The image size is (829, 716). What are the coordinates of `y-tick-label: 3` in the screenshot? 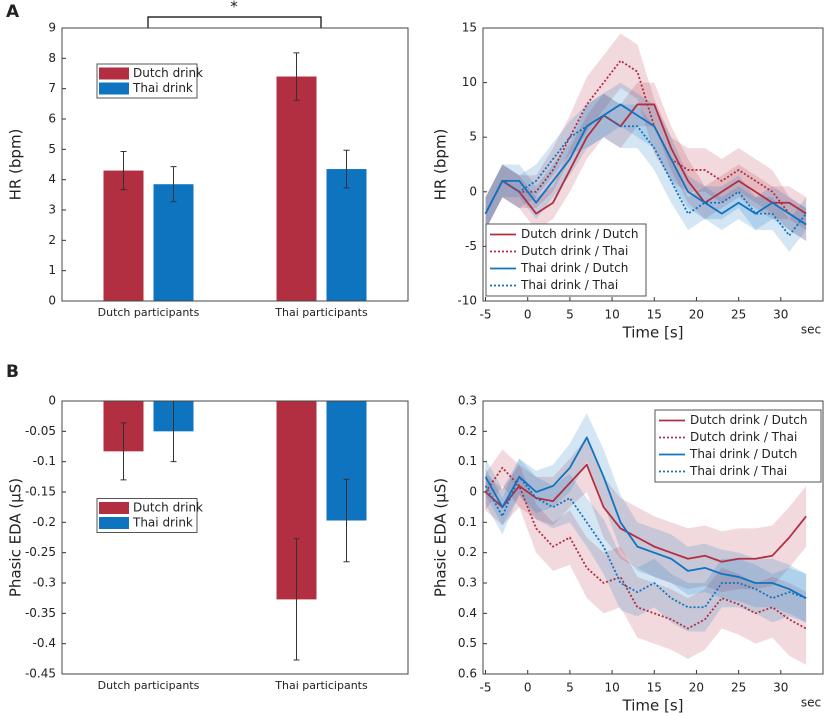 It's located at (52, 210).